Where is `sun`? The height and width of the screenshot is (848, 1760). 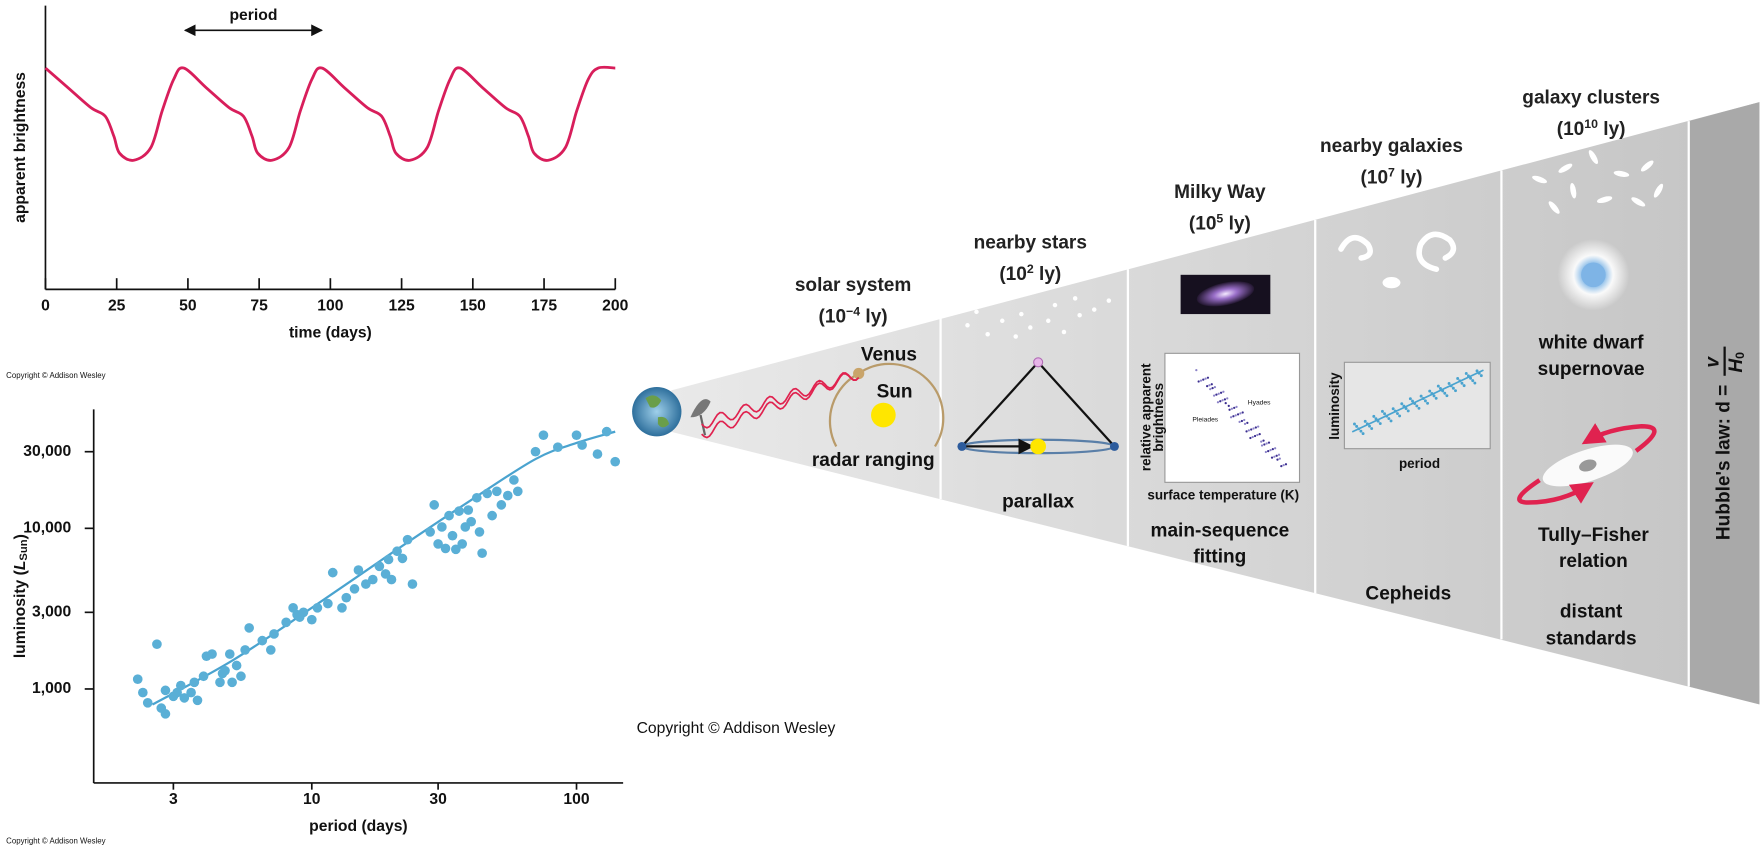
sun is located at coordinates (883, 415).